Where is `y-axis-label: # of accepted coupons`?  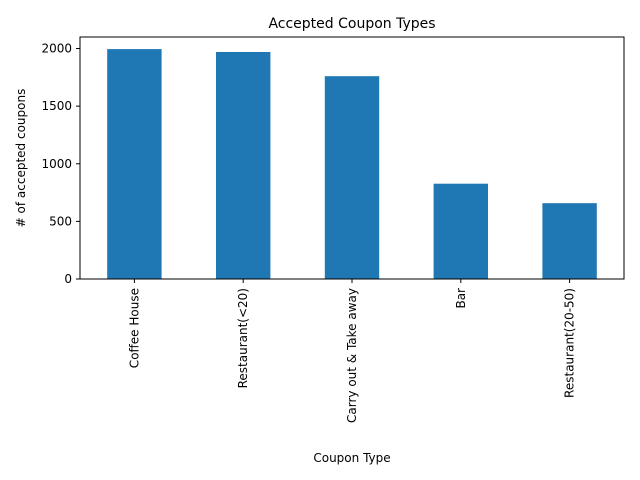 y-axis-label: # of accepted coupons is located at coordinates (21, 158).